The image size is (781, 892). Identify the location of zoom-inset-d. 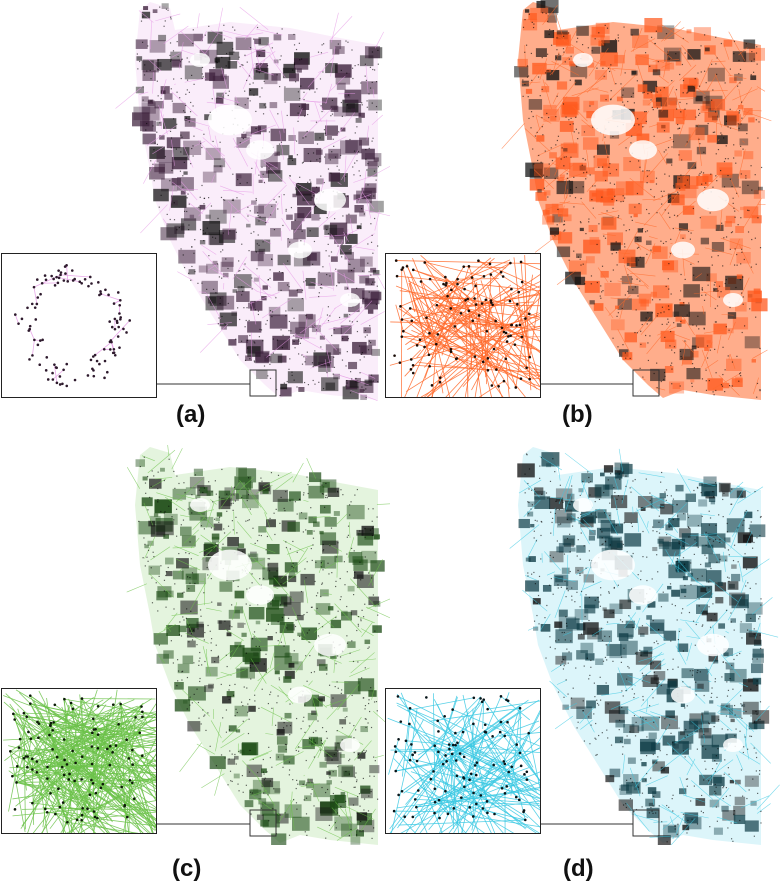
(463, 761).